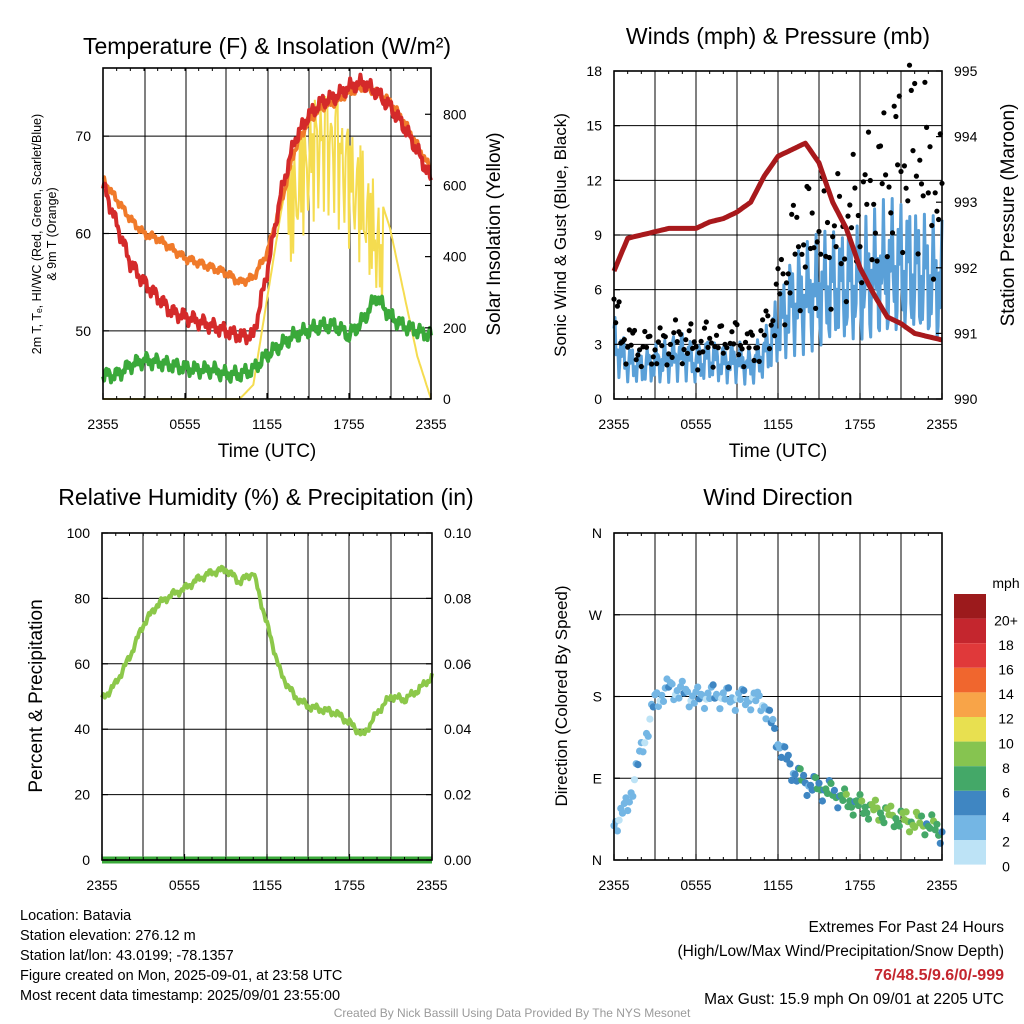 Image resolution: width=1024 pixels, height=1024 pixels. What do you see at coordinates (127, 956) in the screenshot?
I see `station-latlon: Station lat/lon: 43.0199; -78.1357` at bounding box center [127, 956].